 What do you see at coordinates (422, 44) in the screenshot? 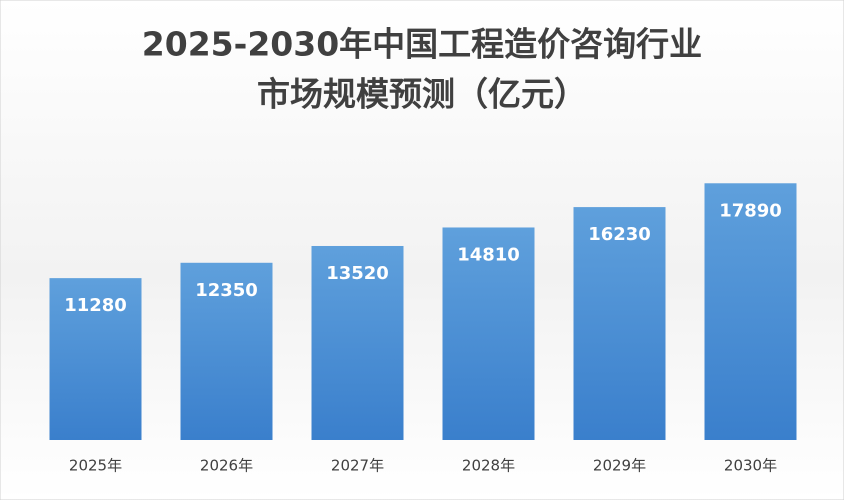
I see `chart-title: 2025-2030年中国工程造价咨询行业` at bounding box center [422, 44].